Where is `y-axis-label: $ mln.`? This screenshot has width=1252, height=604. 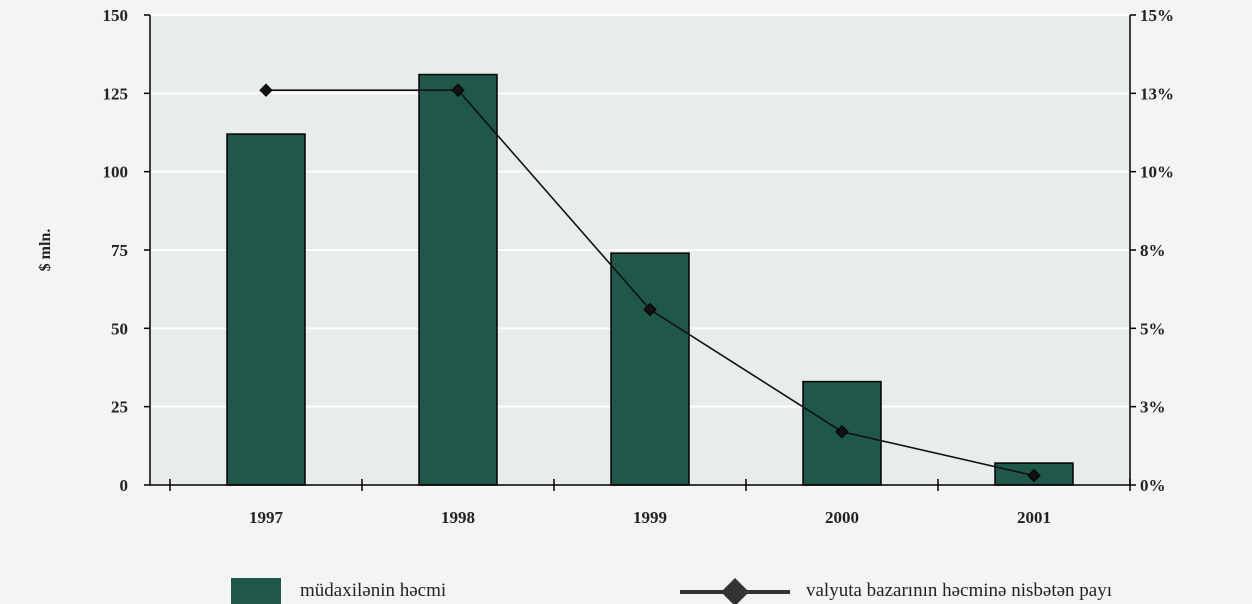 y-axis-label: $ mln. is located at coordinates (45, 250).